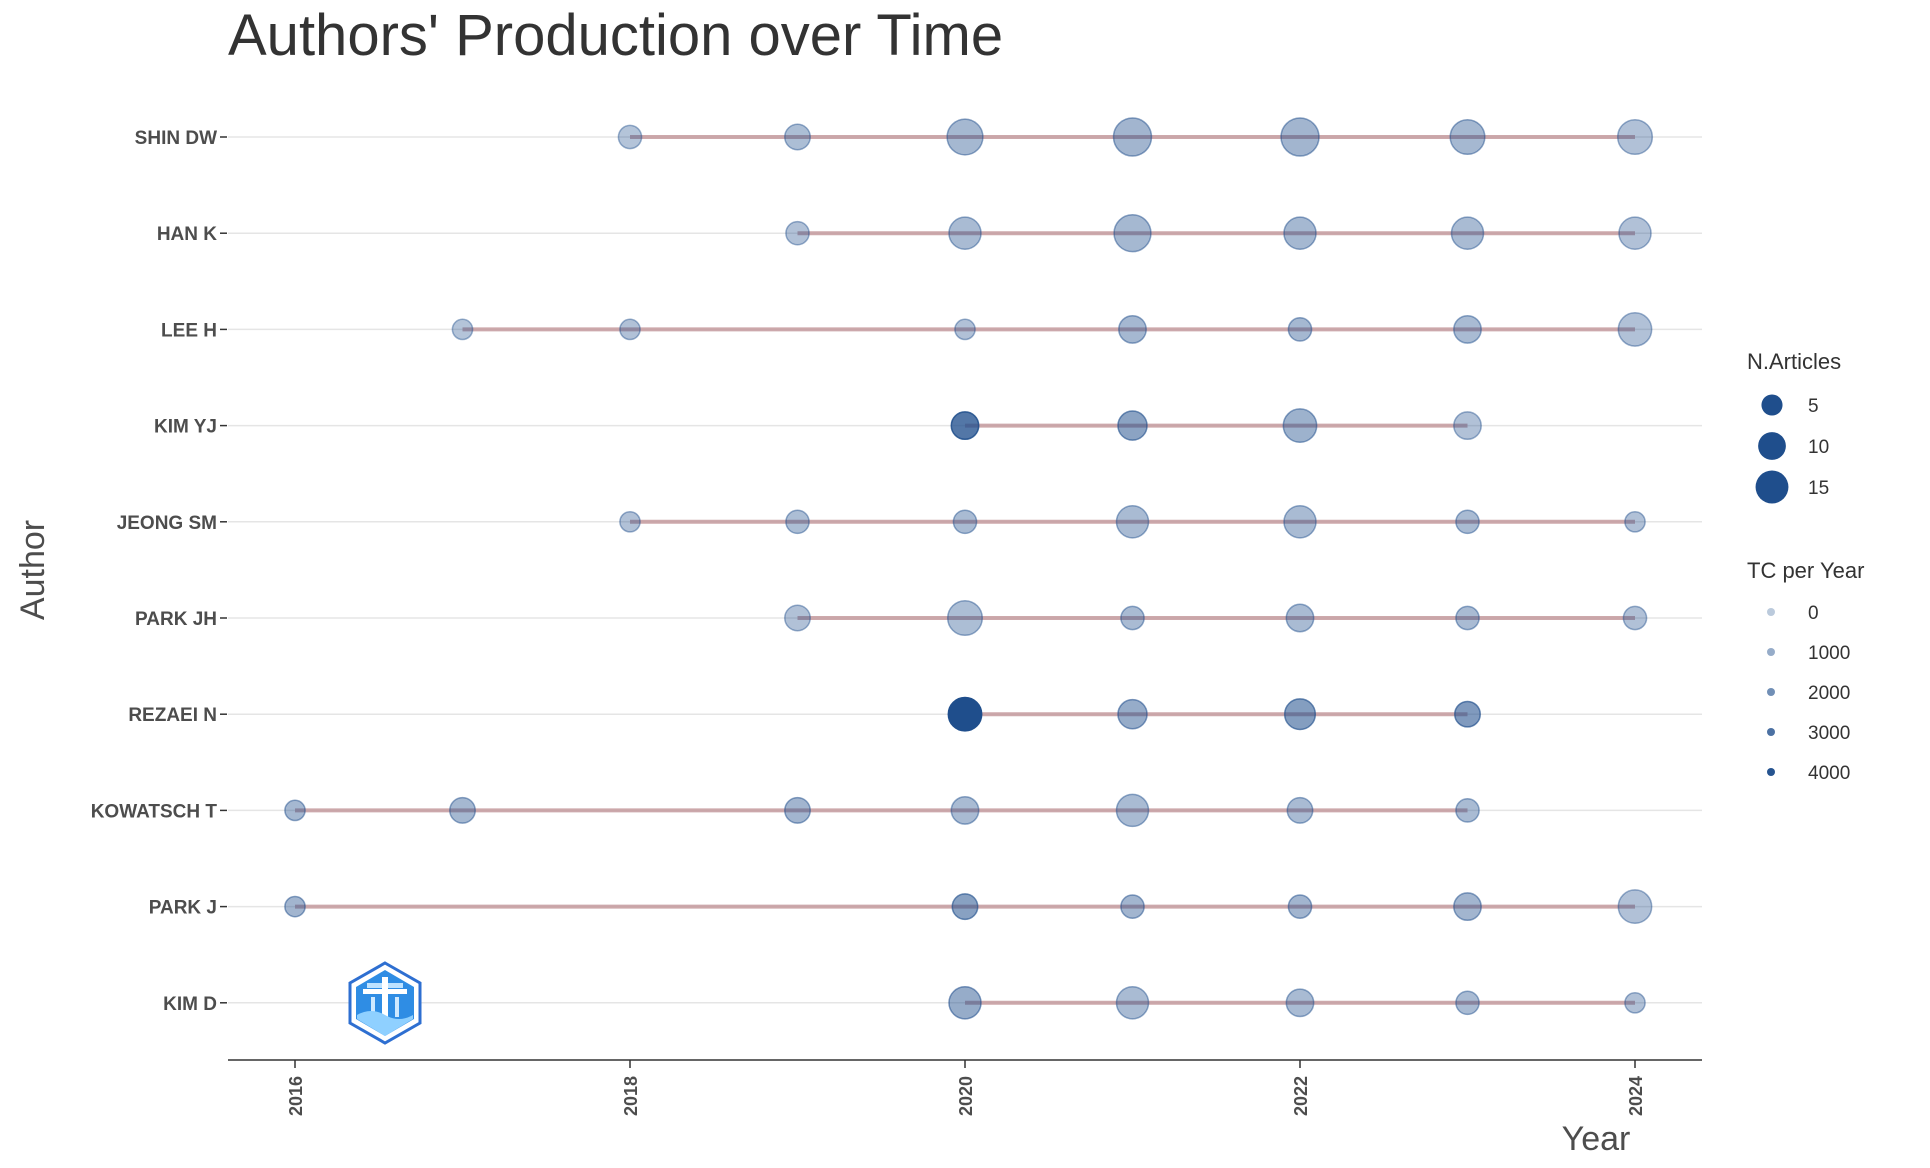  Describe the element at coordinates (385, 1003) in the screenshot. I see `hexagon-tower-logo-icon` at that location.